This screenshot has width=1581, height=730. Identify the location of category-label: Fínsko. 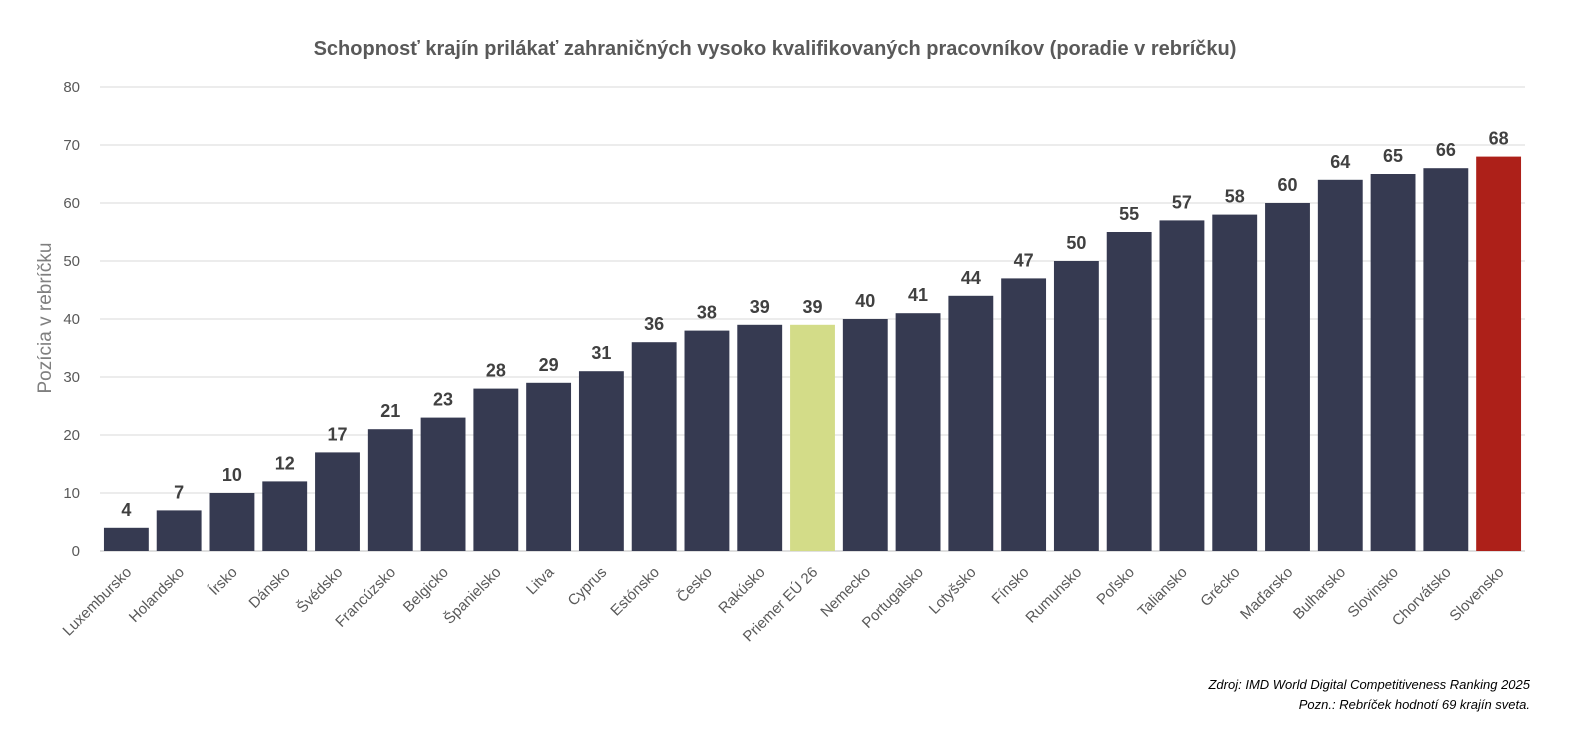
(1011, 586).